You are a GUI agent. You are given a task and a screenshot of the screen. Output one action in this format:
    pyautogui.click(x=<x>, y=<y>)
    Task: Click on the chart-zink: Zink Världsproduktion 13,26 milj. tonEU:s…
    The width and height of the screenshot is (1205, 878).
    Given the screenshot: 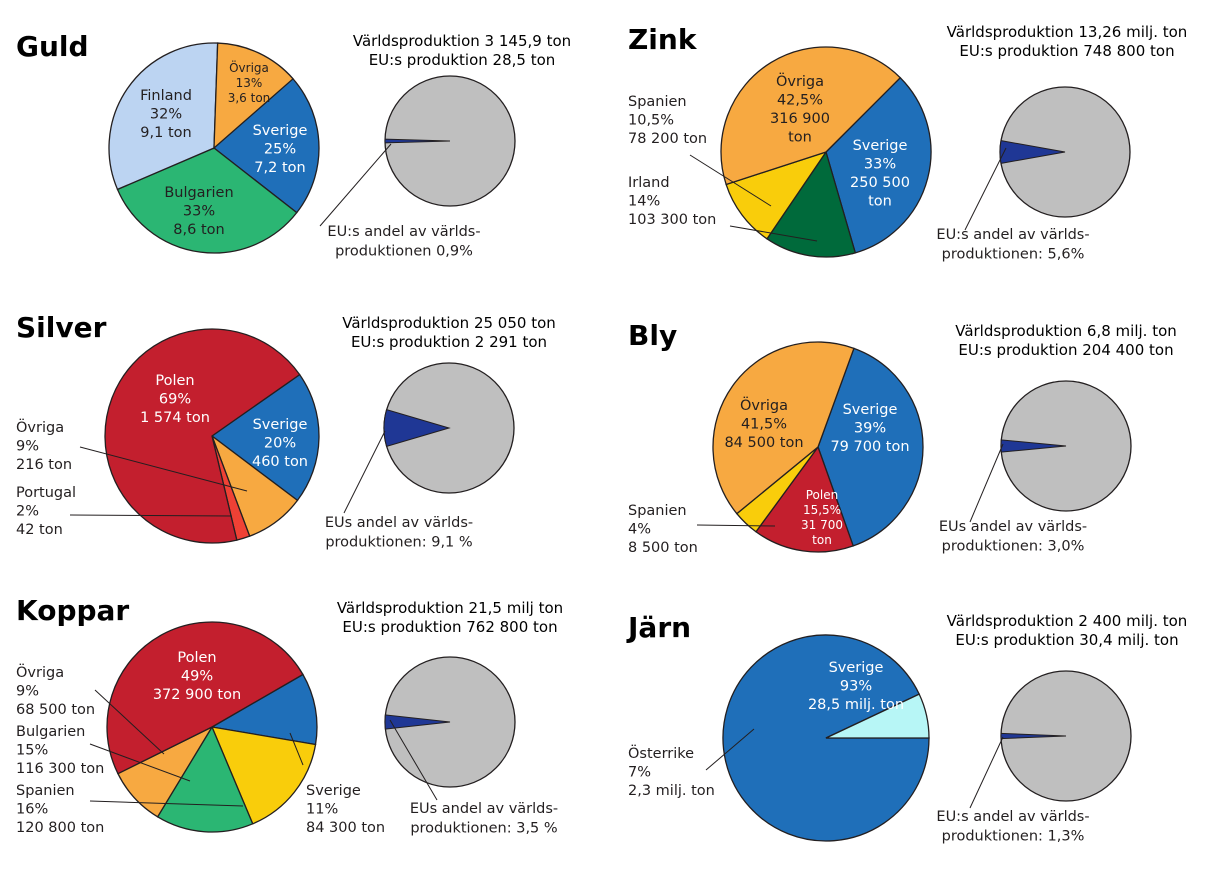 What is the action you would take?
    pyautogui.click(x=908, y=140)
    